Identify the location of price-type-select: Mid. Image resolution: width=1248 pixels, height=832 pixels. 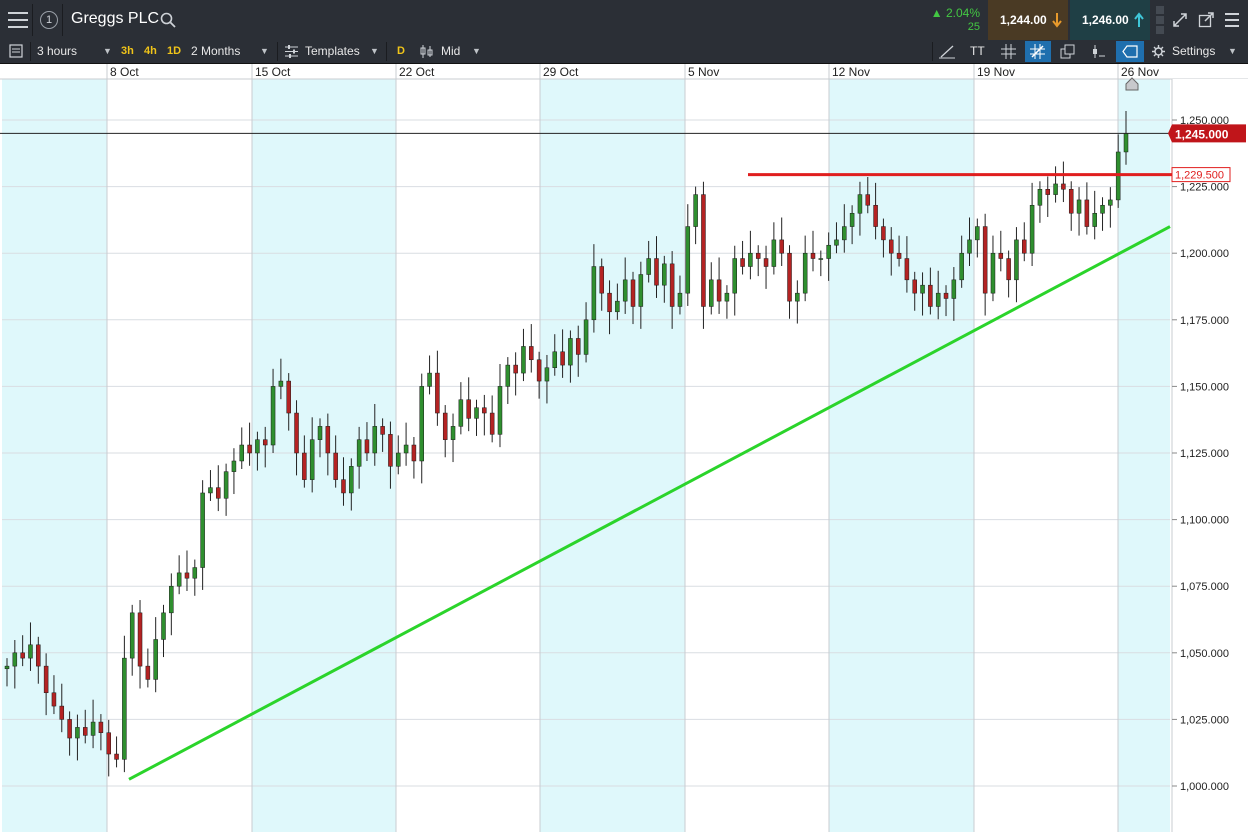
(451, 51).